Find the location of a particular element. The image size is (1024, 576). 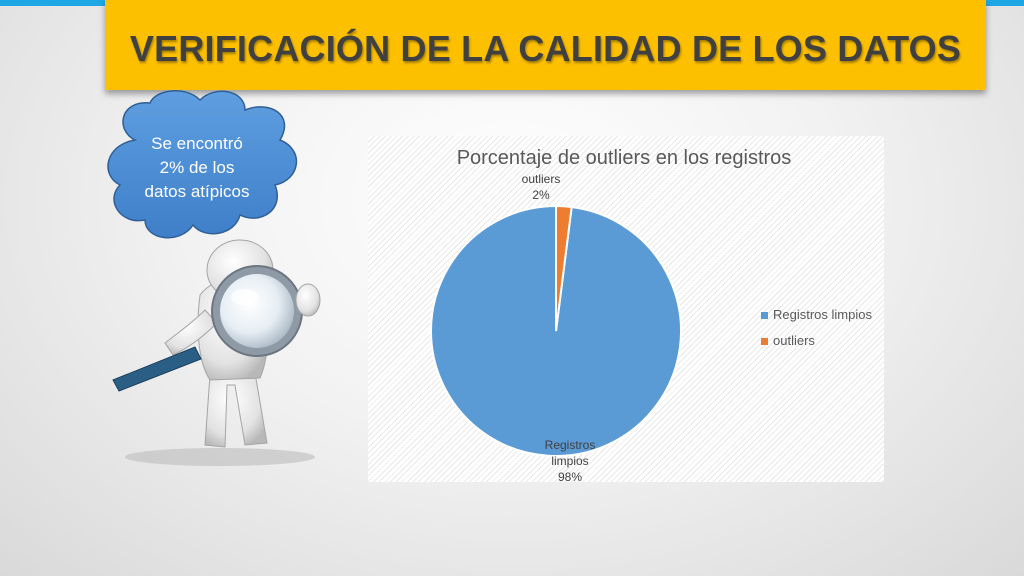

figure-shadow is located at coordinates (220, 457).